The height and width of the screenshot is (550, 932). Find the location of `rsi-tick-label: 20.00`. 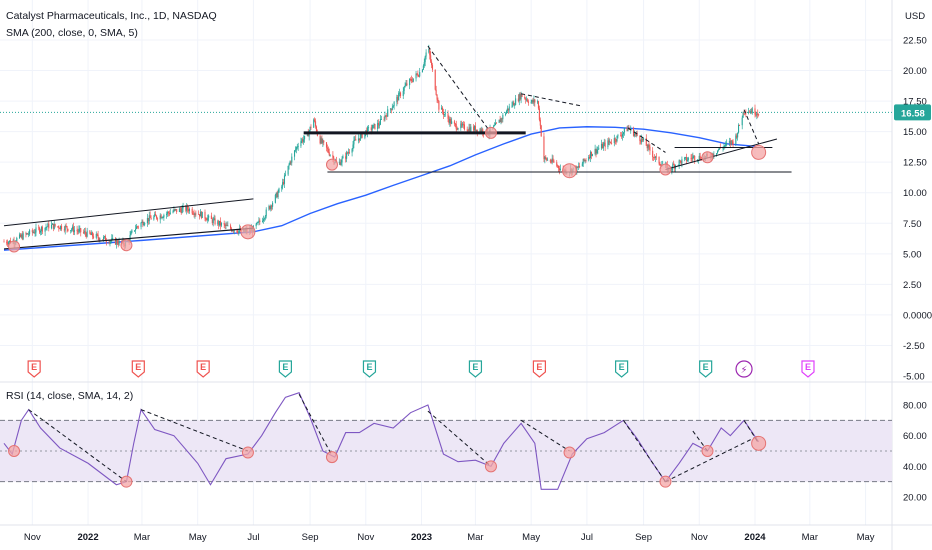

rsi-tick-label: 20.00 is located at coordinates (915, 498).